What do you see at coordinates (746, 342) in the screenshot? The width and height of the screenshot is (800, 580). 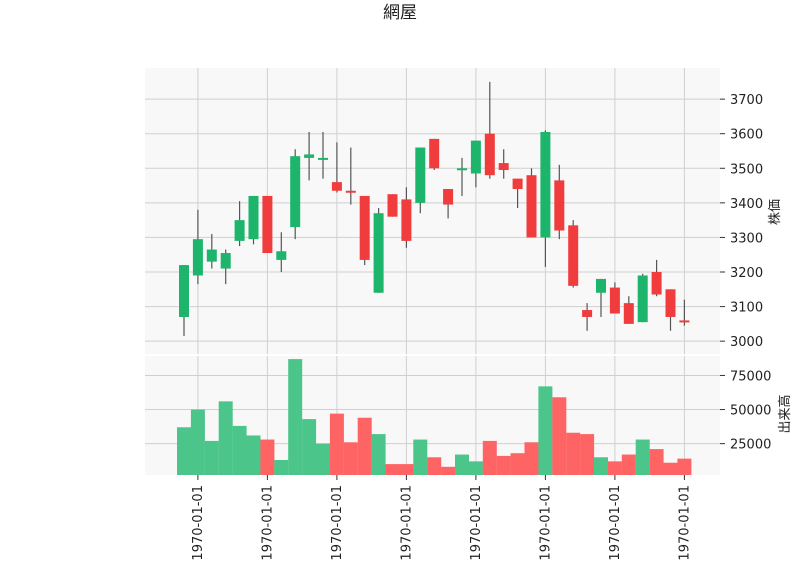 I see `price-tick-label: 3000` at bounding box center [746, 342].